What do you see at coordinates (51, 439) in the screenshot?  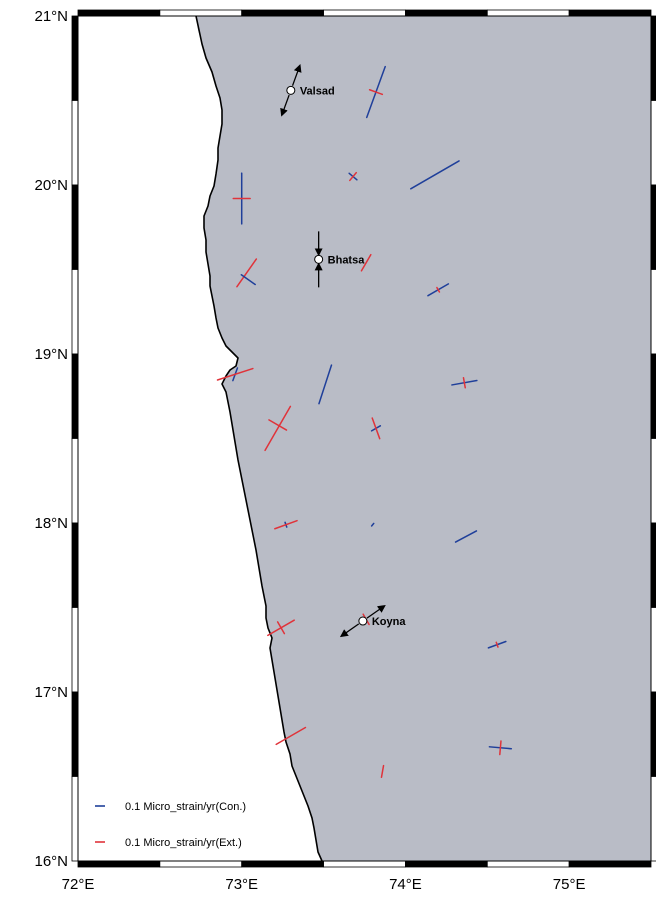 I see `latitude-labels: 21°N 20°N 19°N 18°N 17°N 16°N` at bounding box center [51, 439].